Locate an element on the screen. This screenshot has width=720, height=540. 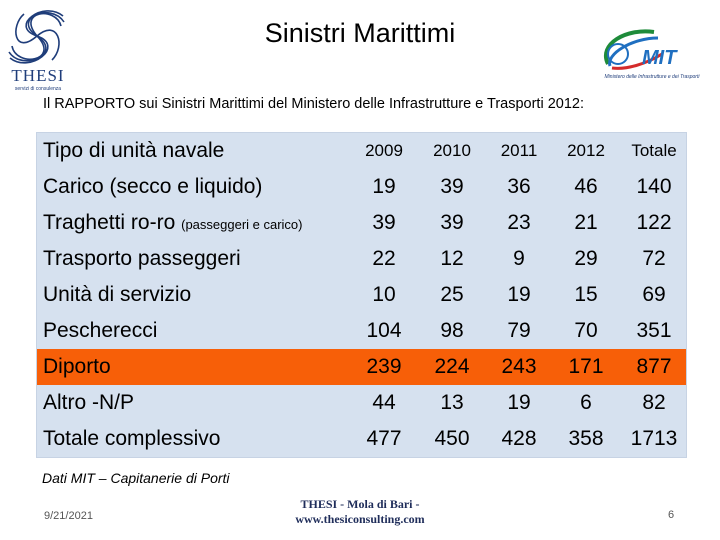
table-row-total: Totale complessivo 477 450 428 358 1713 is located at coordinates (361, 439).